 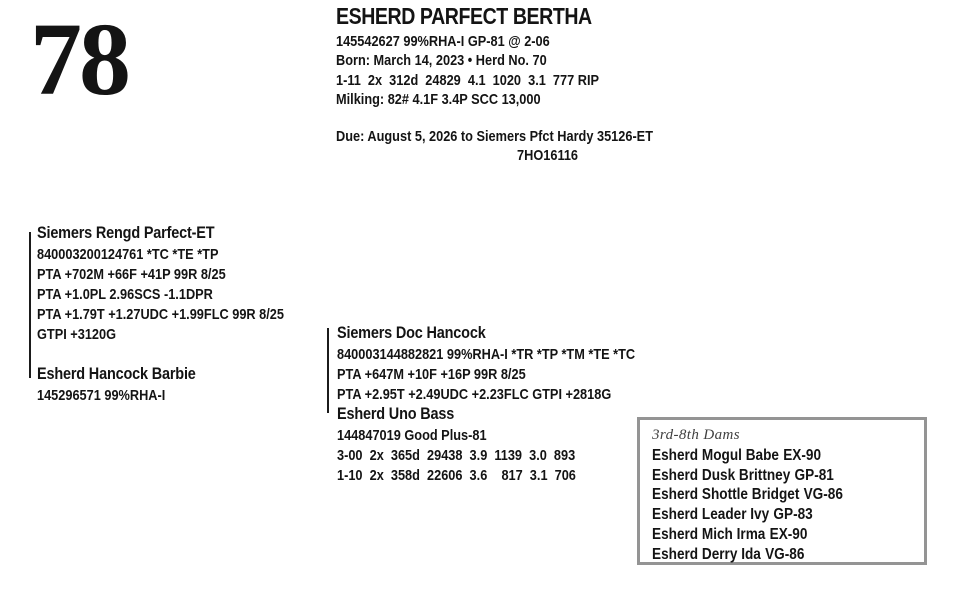 I want to click on animal-header-line: Milking: 82# 4.1F 3.4P SCC 13,000, so click(x=438, y=100).